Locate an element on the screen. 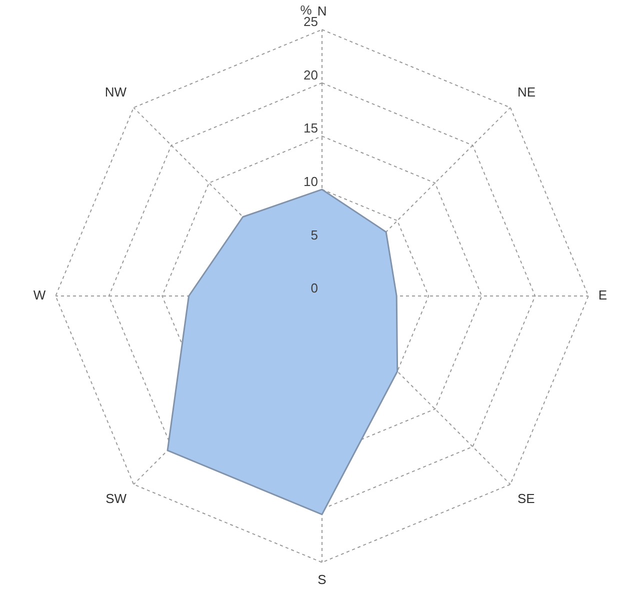 This screenshot has width=641, height=593. y-tick-label: 0 is located at coordinates (314, 288).